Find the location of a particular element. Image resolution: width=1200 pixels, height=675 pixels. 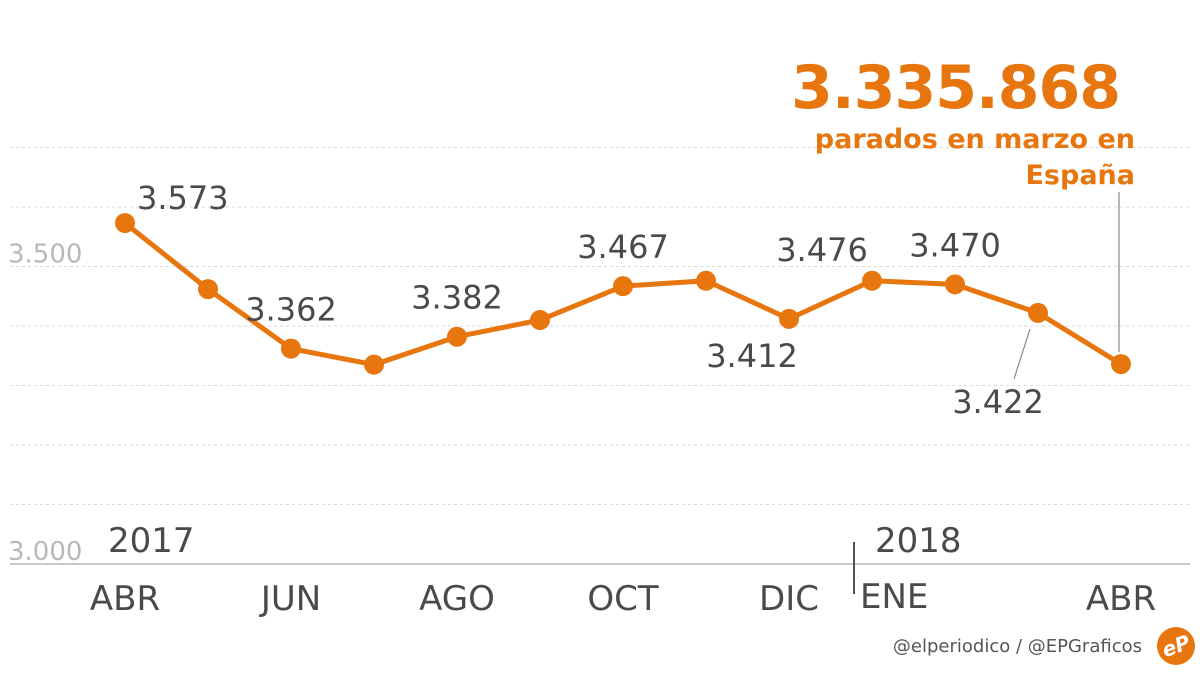

year-label: 2018 is located at coordinates (918, 541).